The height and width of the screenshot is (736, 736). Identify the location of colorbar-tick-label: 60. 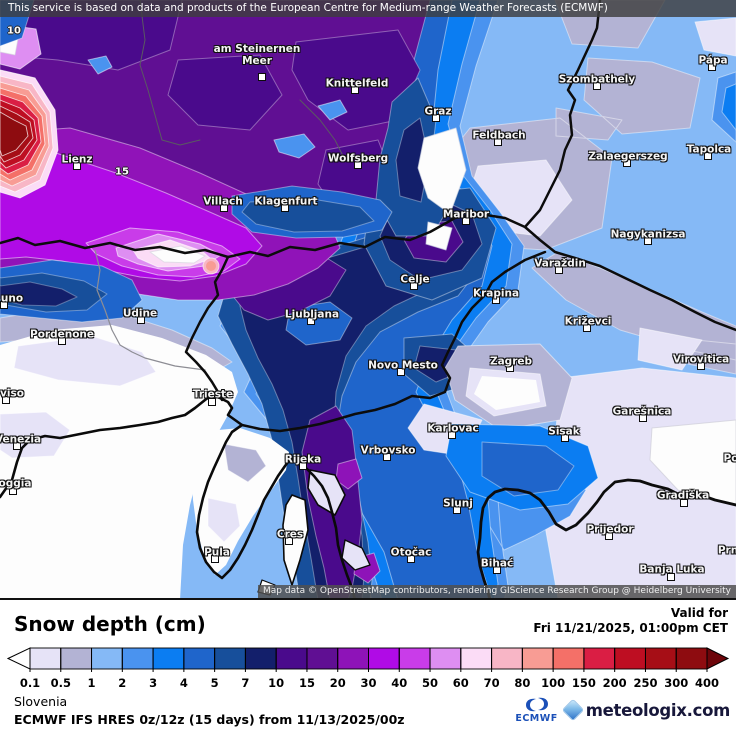
(461, 683).